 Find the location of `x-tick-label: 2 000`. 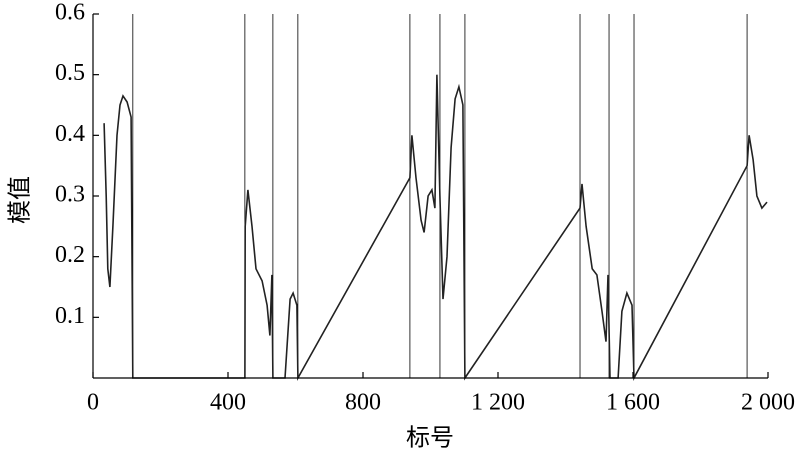

x-tick-label: 2 000 is located at coordinates (768, 403).